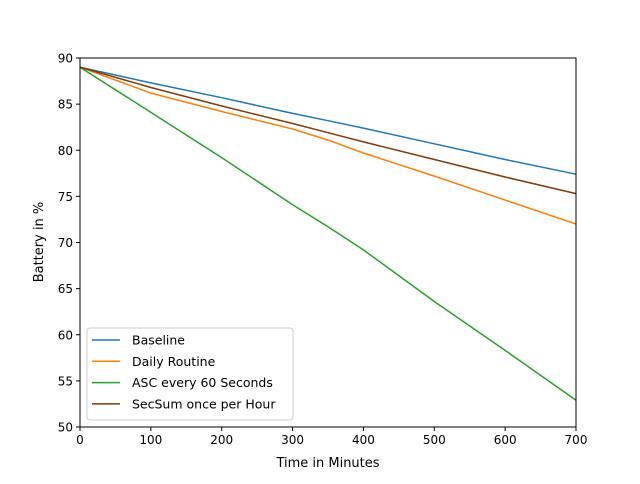  Describe the element at coordinates (174, 361) in the screenshot. I see `legend-label: Daily Routine` at that location.